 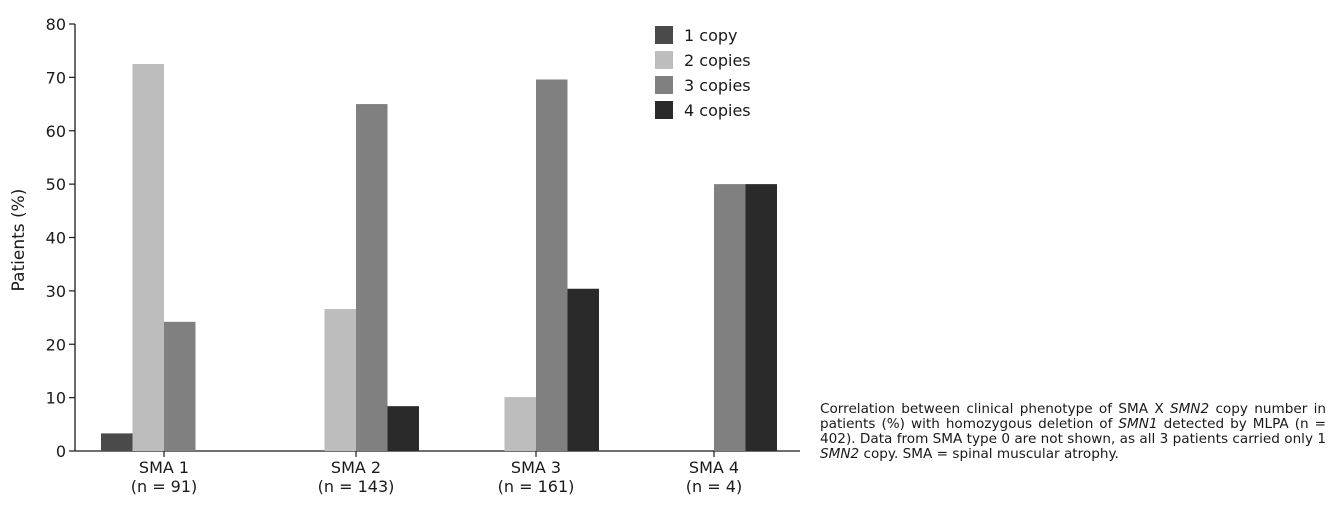 What do you see at coordinates (56, 24) in the screenshot?
I see `y-tick-label: 80` at bounding box center [56, 24].